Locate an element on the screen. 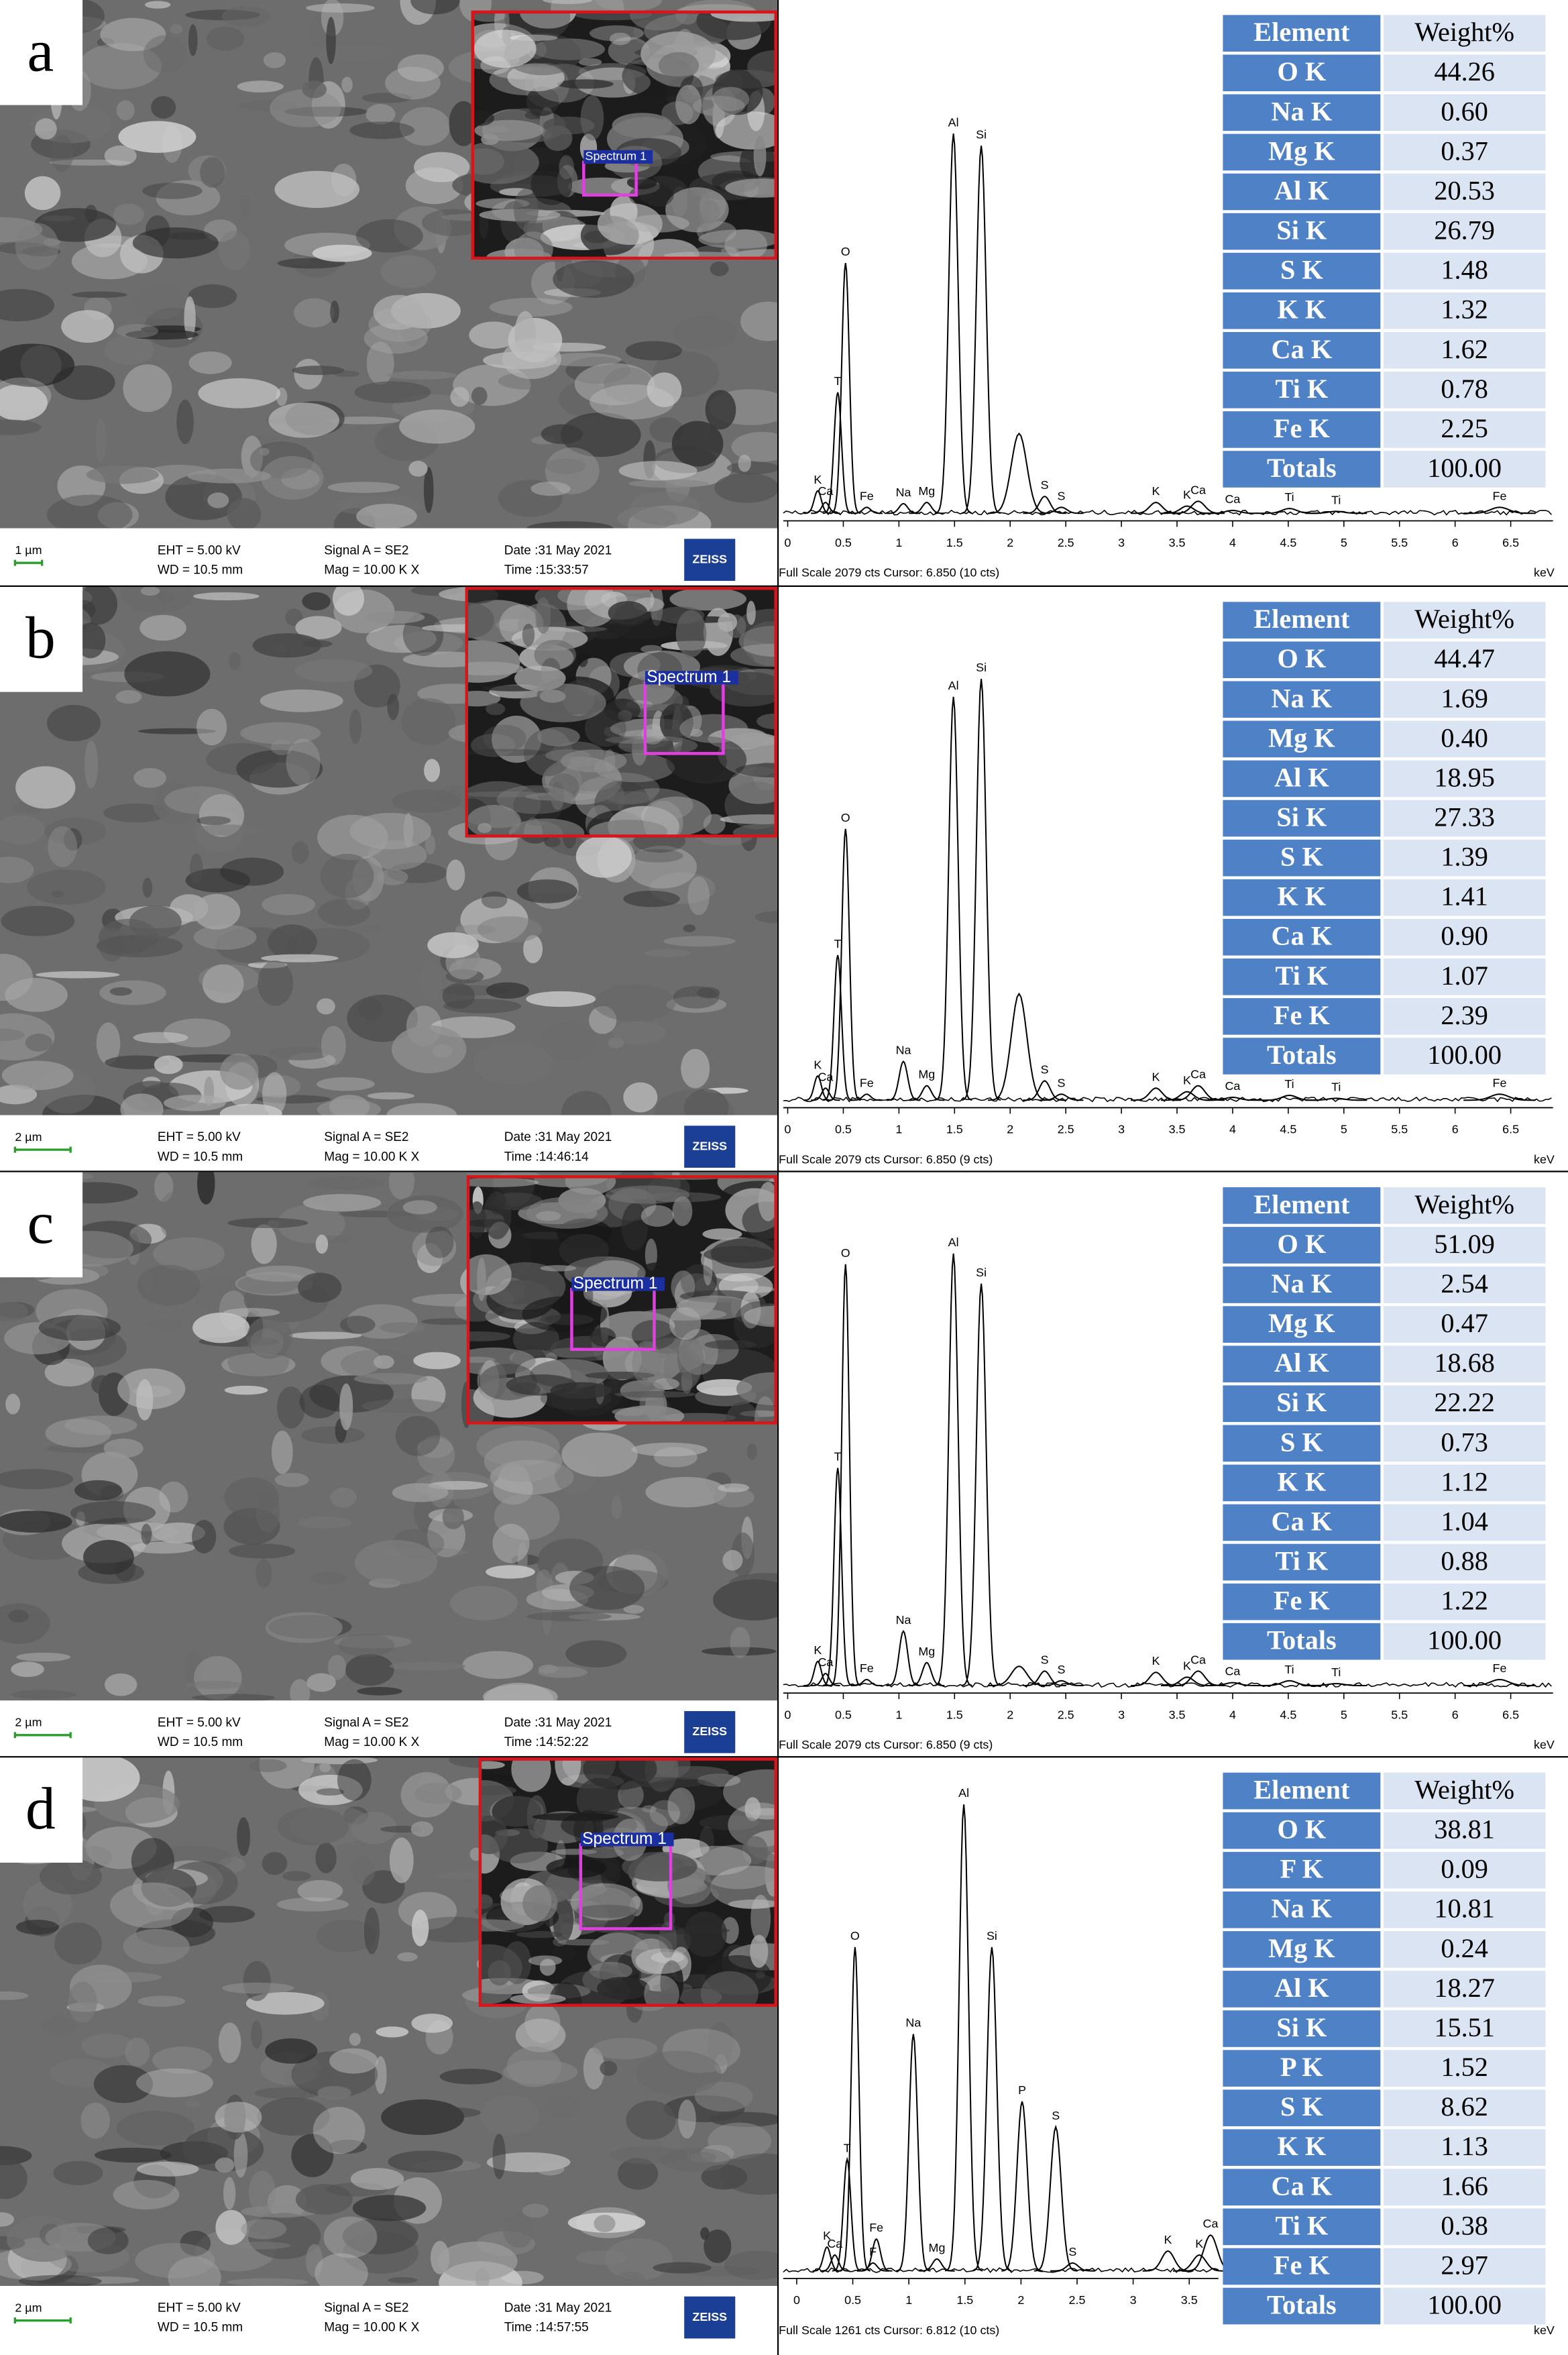  unit-label: keV is located at coordinates (1544, 1744).